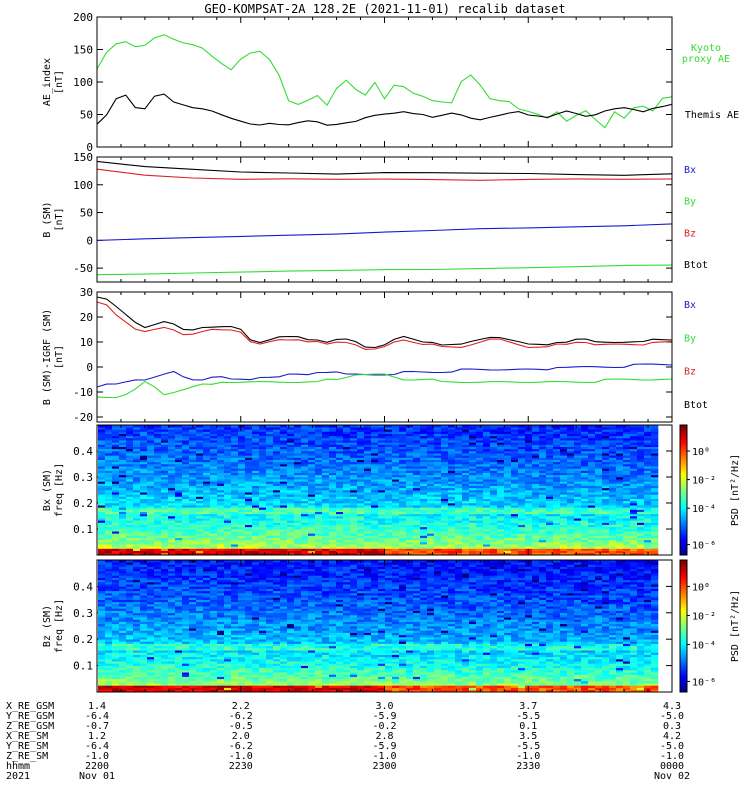 The height and width of the screenshot is (800, 750). I want to click on y-tick-label: 50, so click(86, 213).